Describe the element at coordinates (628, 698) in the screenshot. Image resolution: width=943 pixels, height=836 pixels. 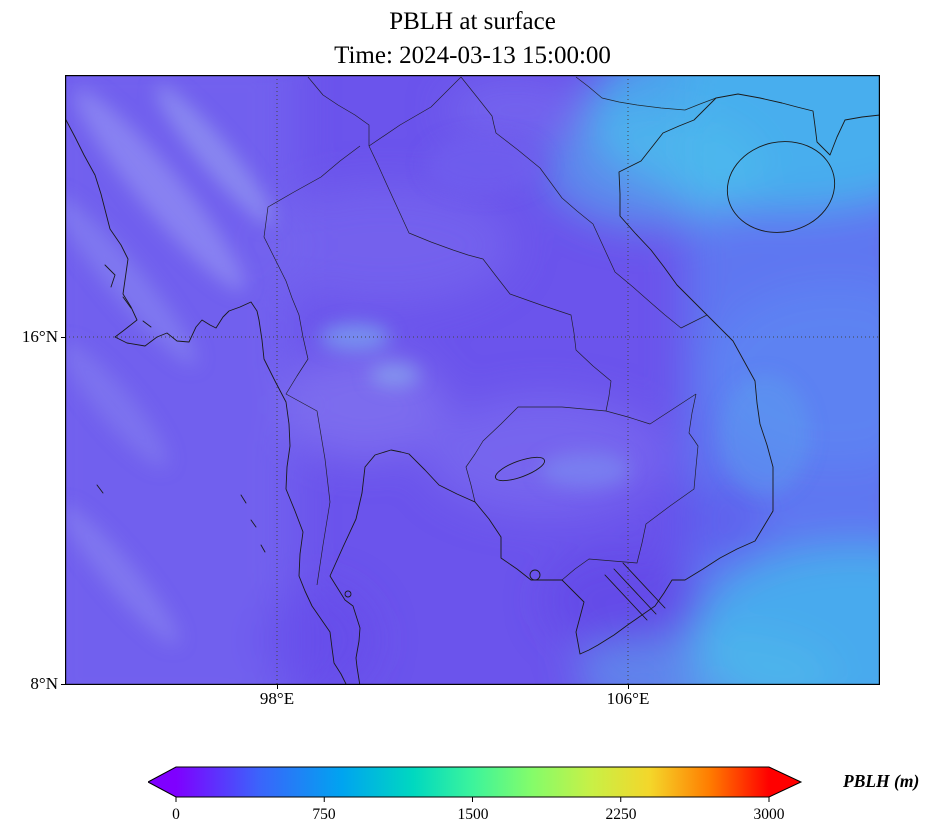
I see `x-tick-label-106e: 106°E` at that location.